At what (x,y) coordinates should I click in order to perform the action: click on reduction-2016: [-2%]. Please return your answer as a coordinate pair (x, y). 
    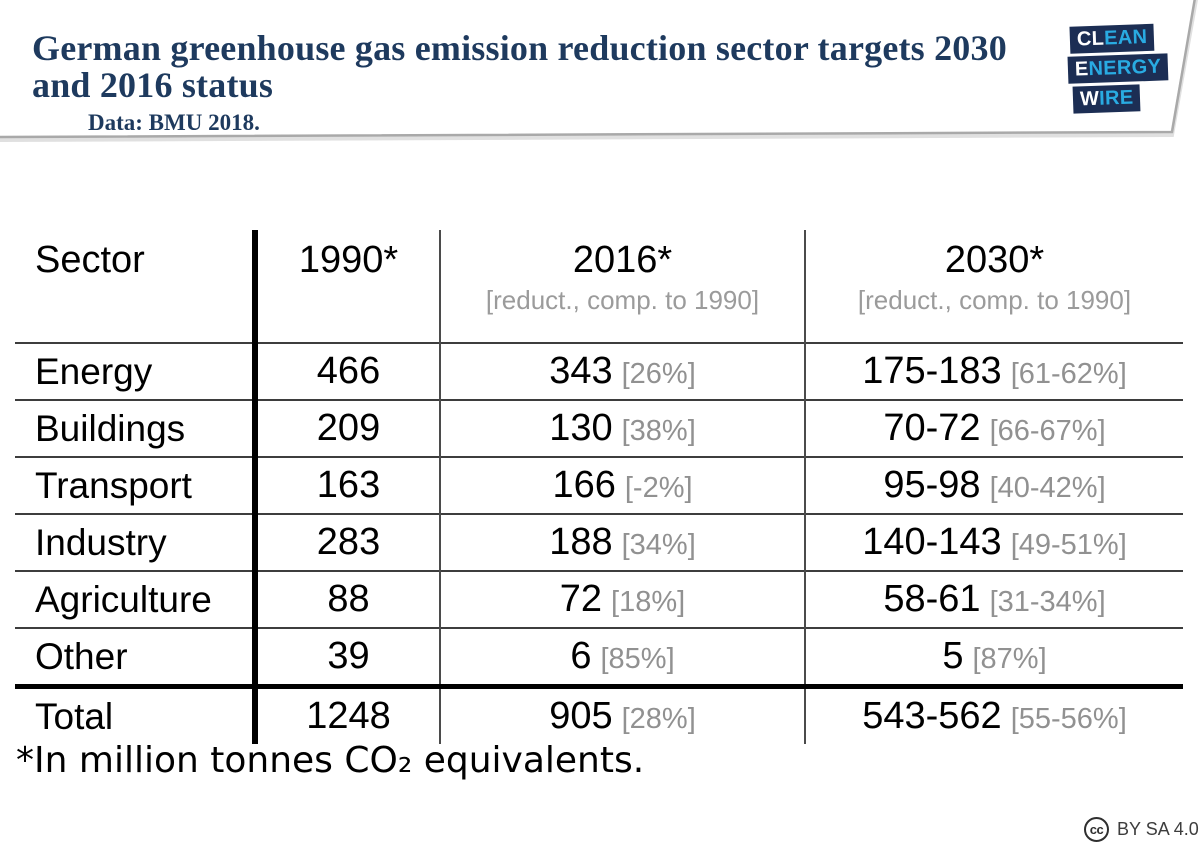
    Looking at the image, I should click on (658, 488).